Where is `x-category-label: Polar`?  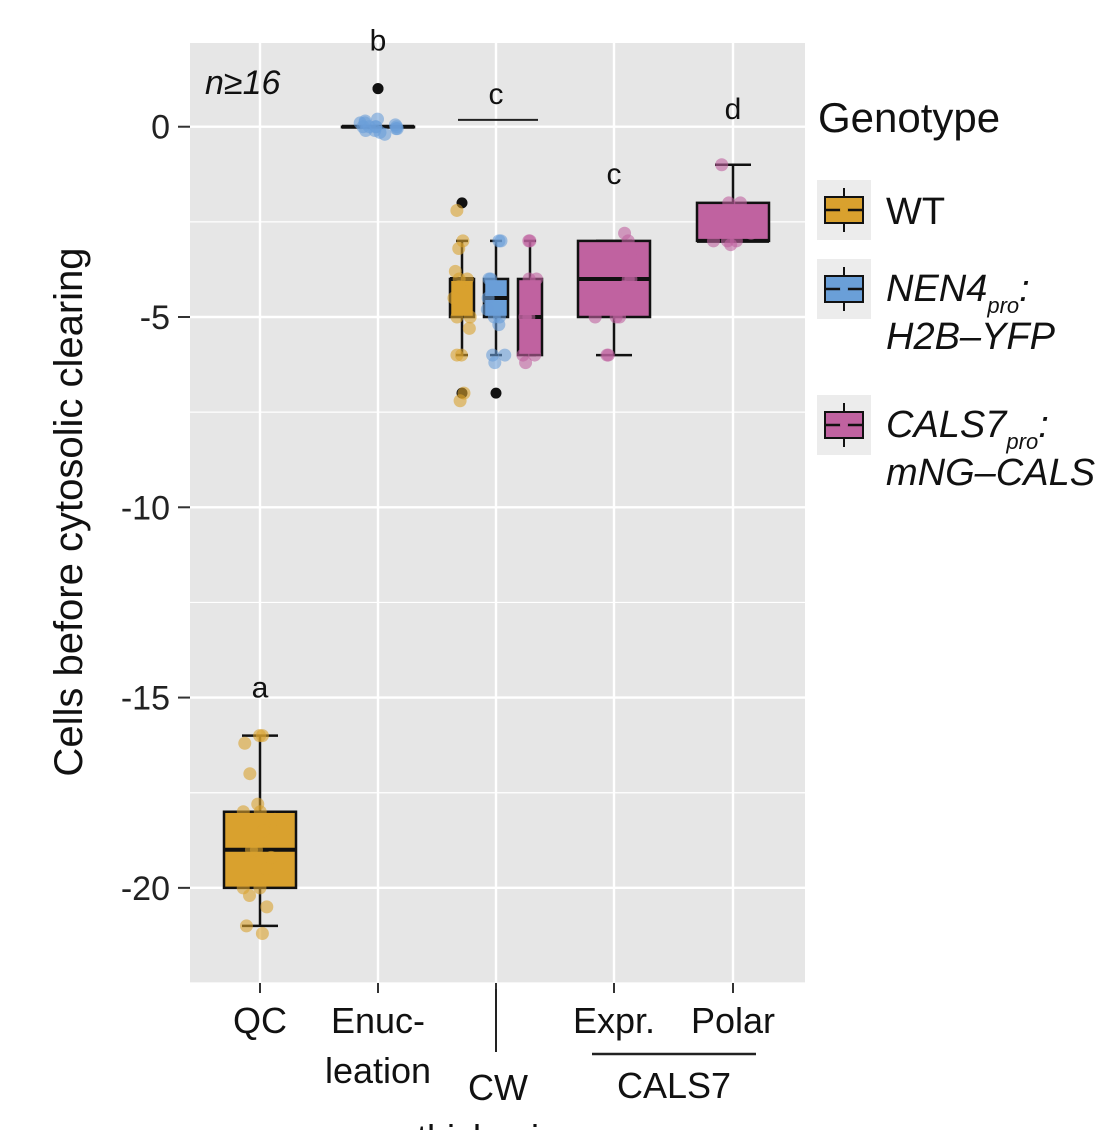 x-category-label: Polar is located at coordinates (733, 1020).